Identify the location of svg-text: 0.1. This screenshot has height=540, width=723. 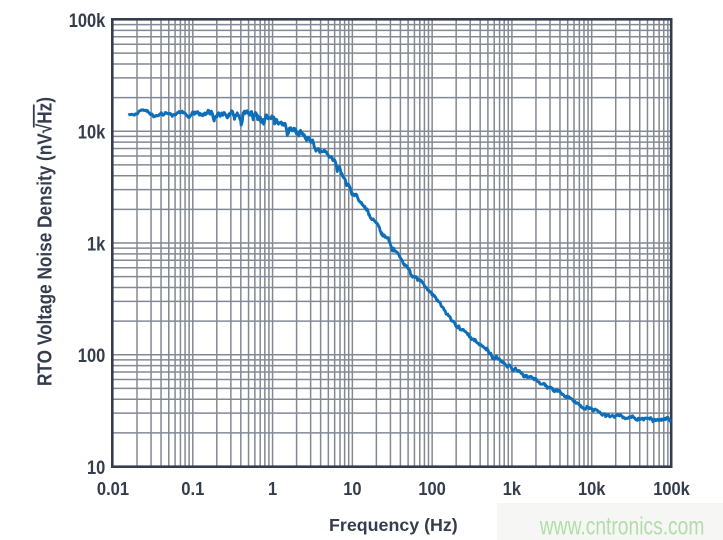
(192, 489).